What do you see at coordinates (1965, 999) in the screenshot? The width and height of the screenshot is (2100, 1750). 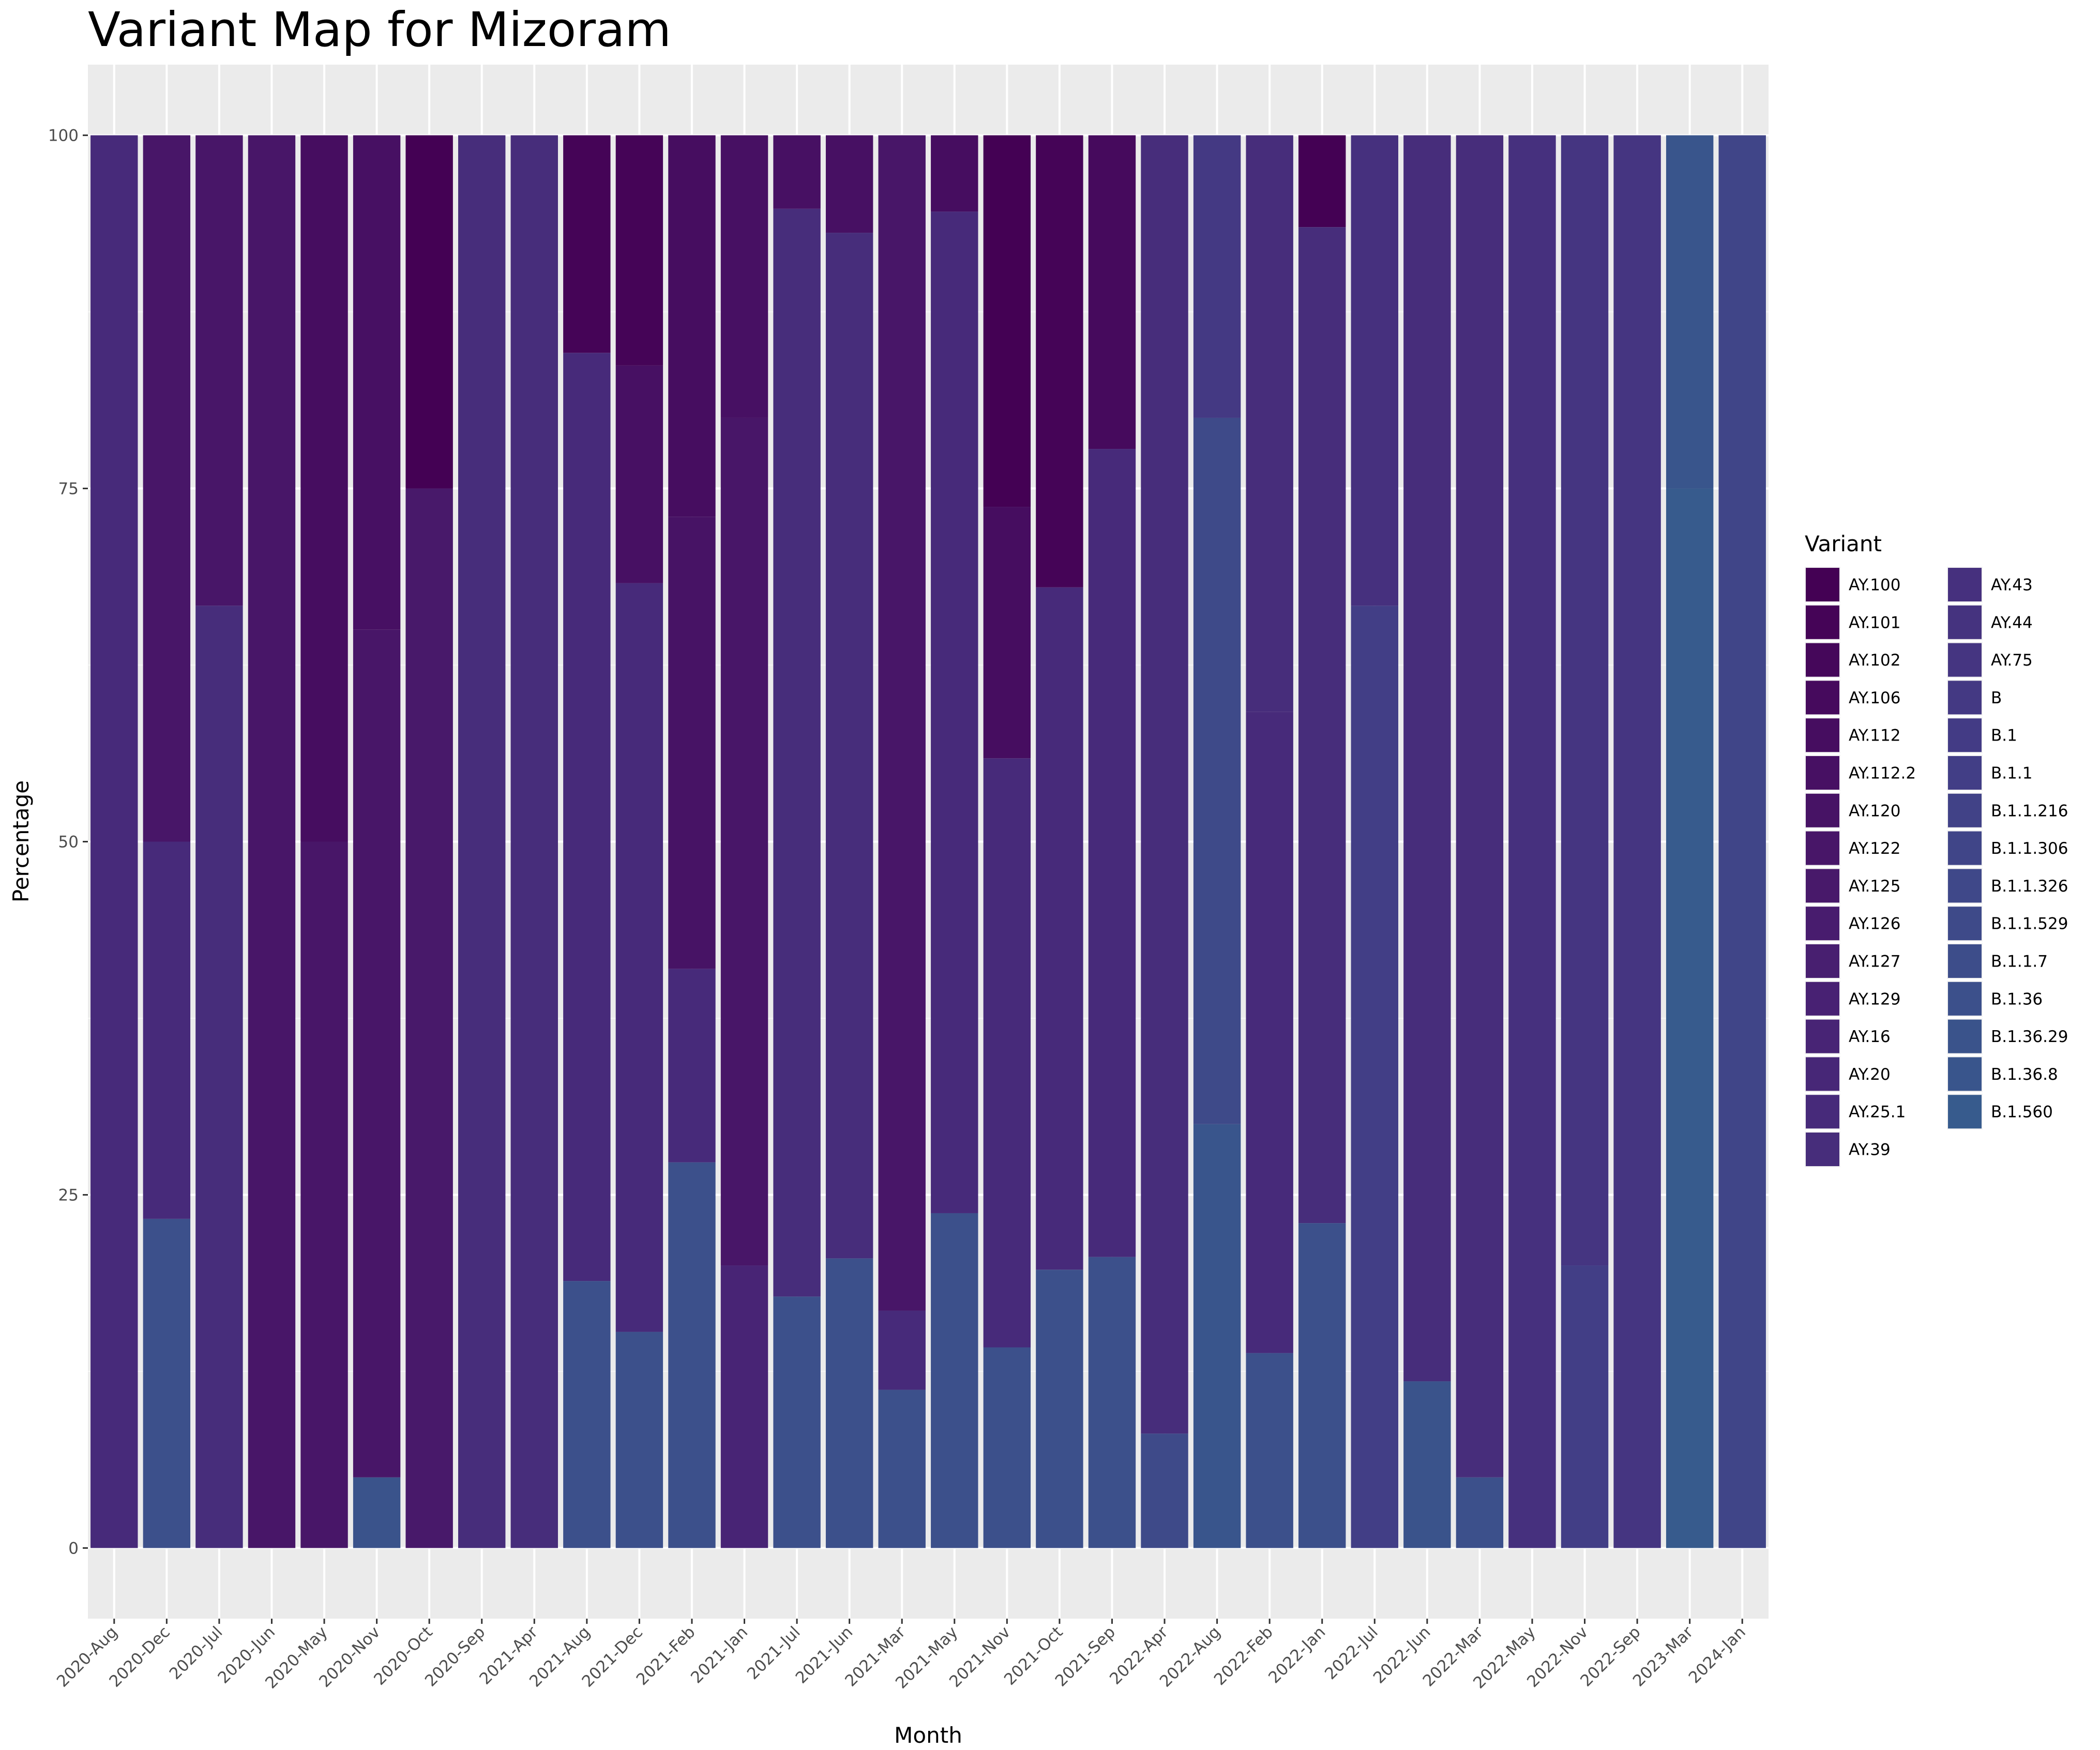 I see `legend-swatch-B.1.36` at bounding box center [1965, 999].